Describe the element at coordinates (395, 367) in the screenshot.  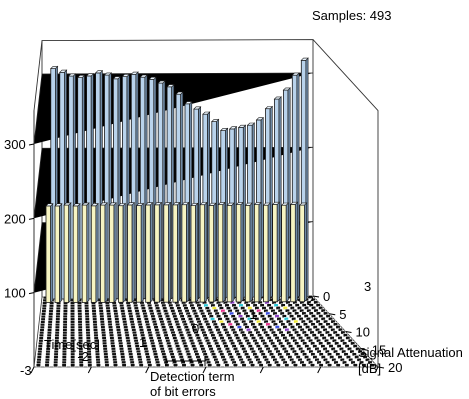
I see `y-tick-label: 20` at that location.